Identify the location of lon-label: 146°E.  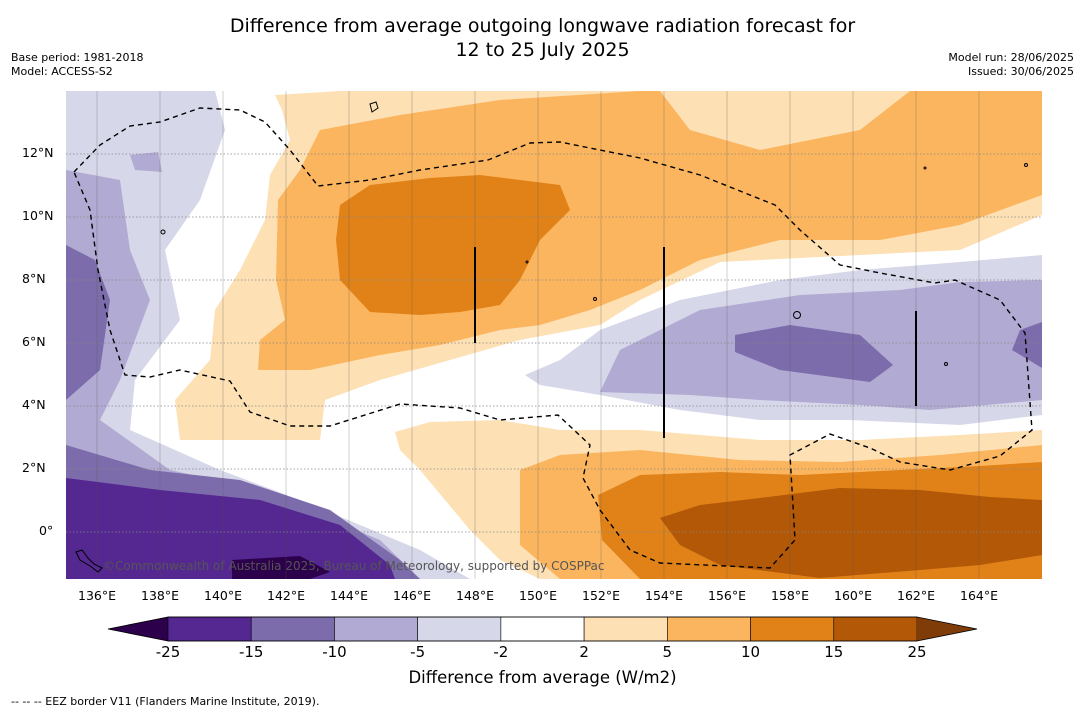
(412, 595).